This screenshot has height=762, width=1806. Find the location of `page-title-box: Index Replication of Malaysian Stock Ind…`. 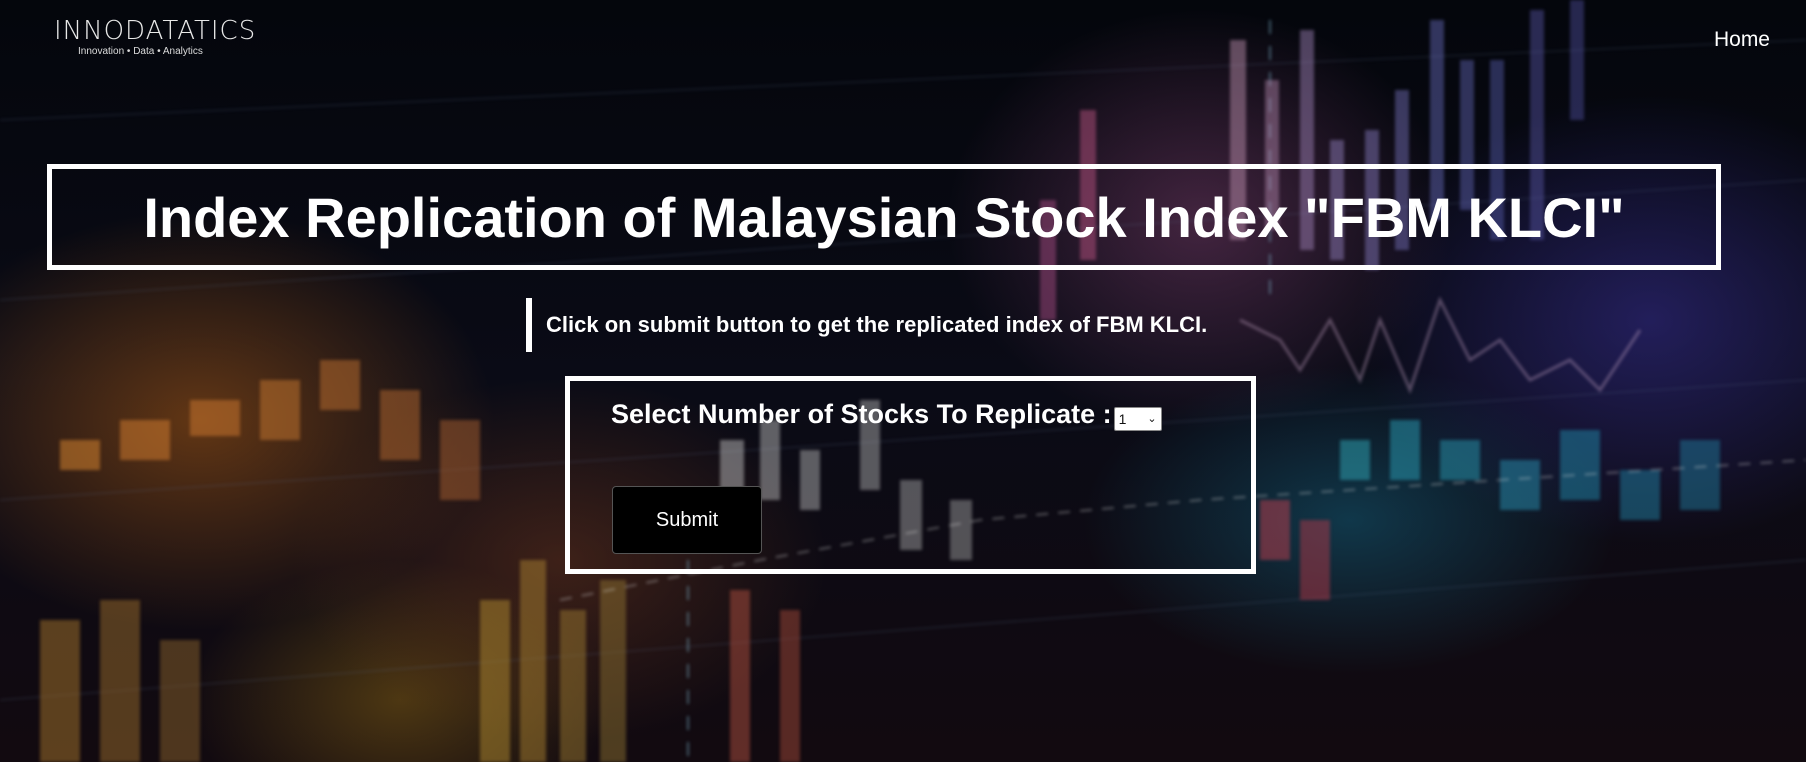

page-title-box: Index Replication of Malaysian Stock Ind… is located at coordinates (884, 217).